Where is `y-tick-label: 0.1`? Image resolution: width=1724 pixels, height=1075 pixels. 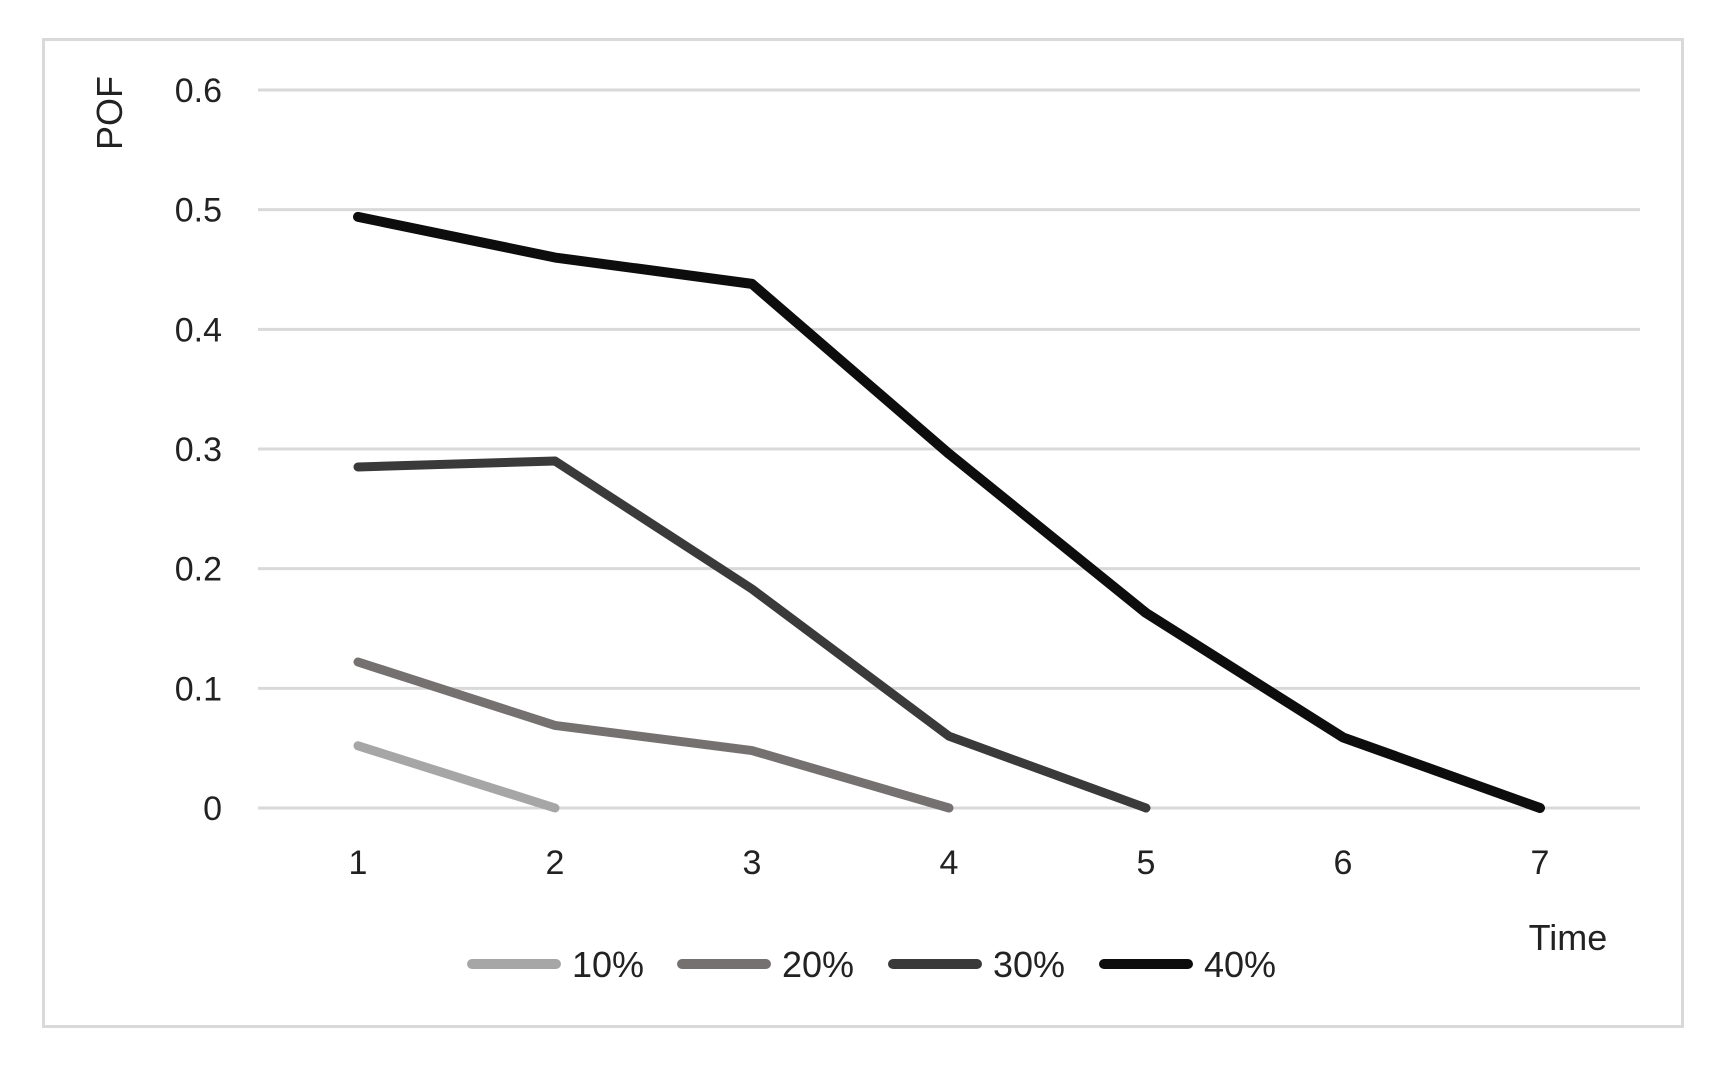 y-tick-label: 0.1 is located at coordinates (198, 689).